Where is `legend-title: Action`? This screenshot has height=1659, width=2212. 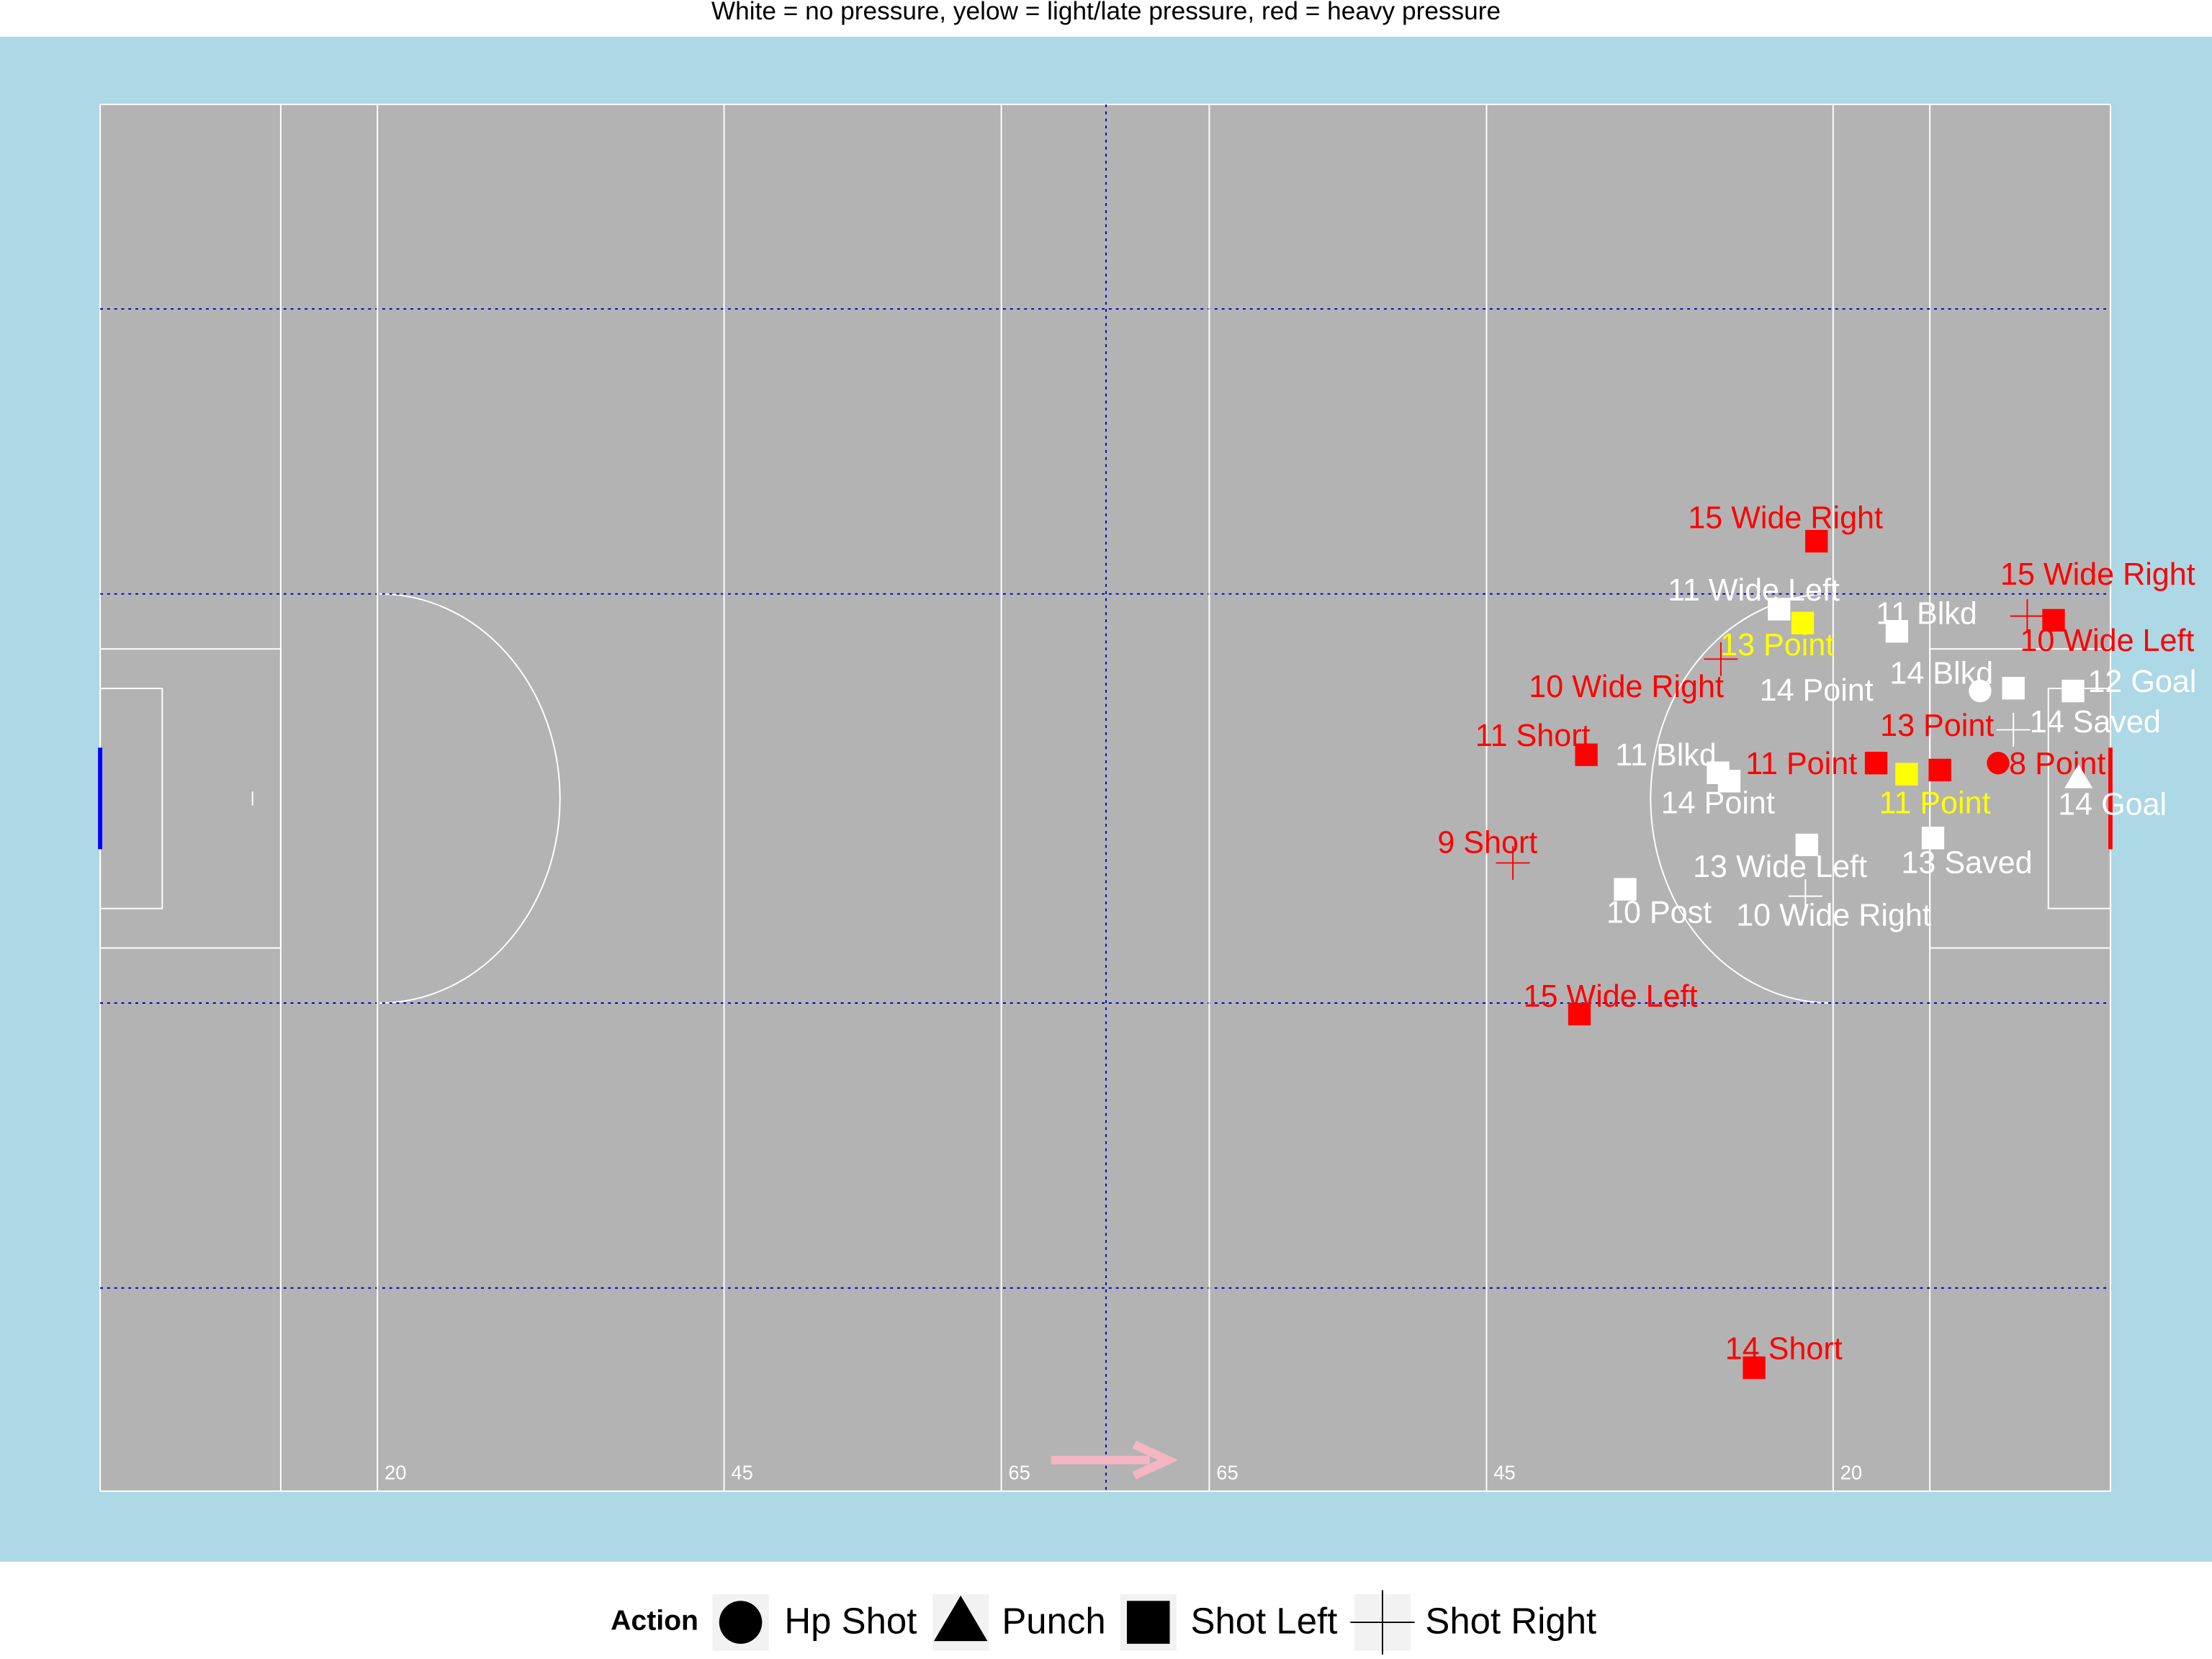 legend-title: Action is located at coordinates (654, 1620).